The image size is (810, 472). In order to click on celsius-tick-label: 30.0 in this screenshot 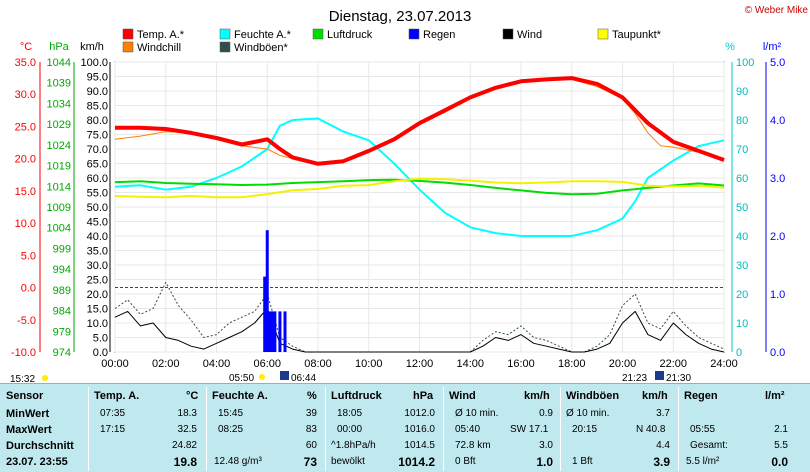, I will do `click(25, 95)`.